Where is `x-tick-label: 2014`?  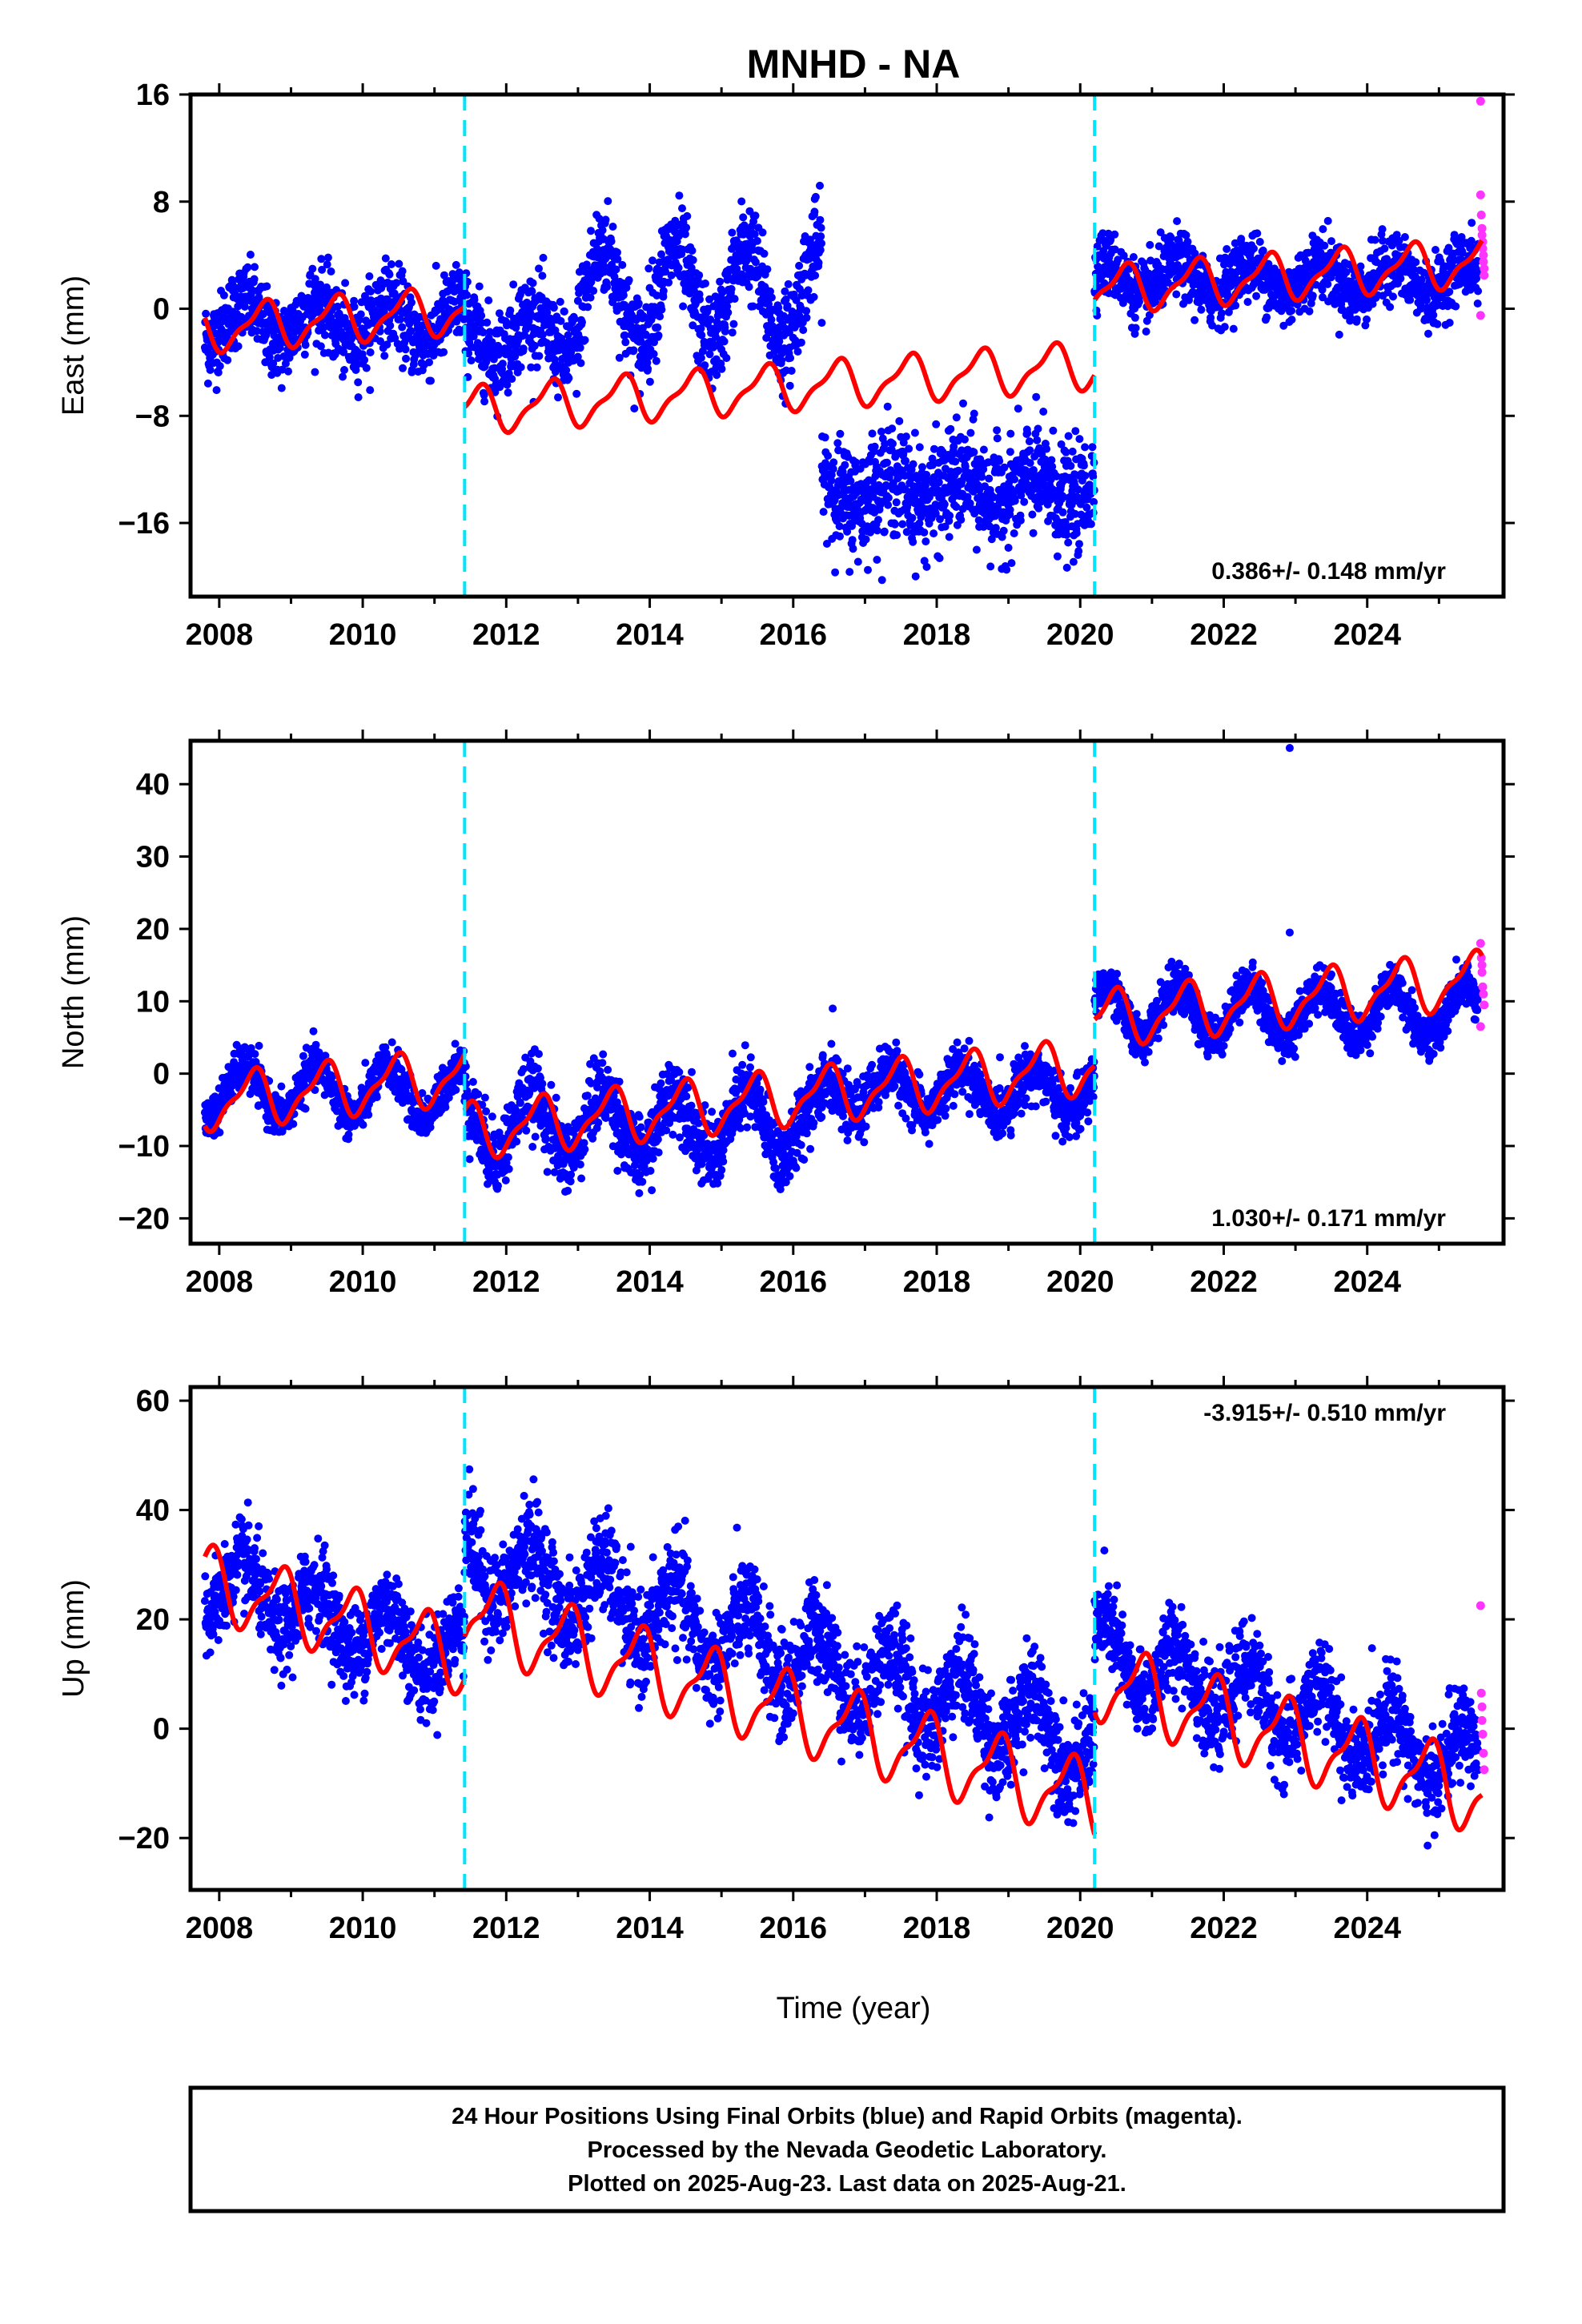
x-tick-label: 2014 is located at coordinates (650, 635).